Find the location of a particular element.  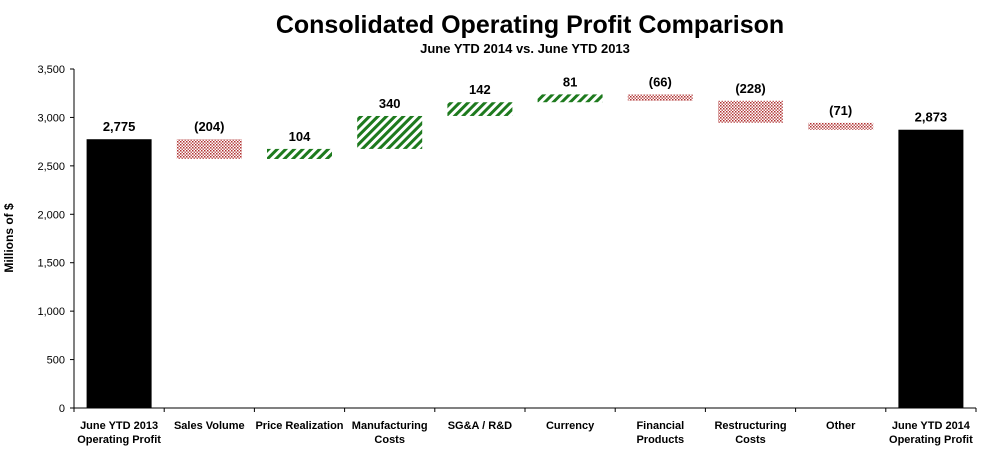

y-tick-label: 3,500 is located at coordinates (51, 70).